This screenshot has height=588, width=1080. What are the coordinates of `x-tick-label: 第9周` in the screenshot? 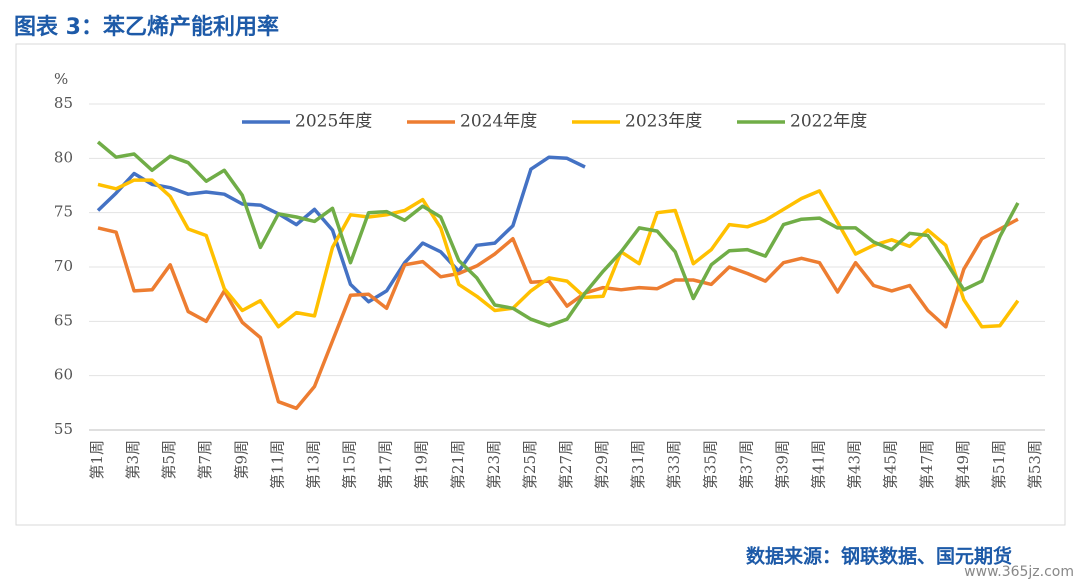 It's located at (241, 460).